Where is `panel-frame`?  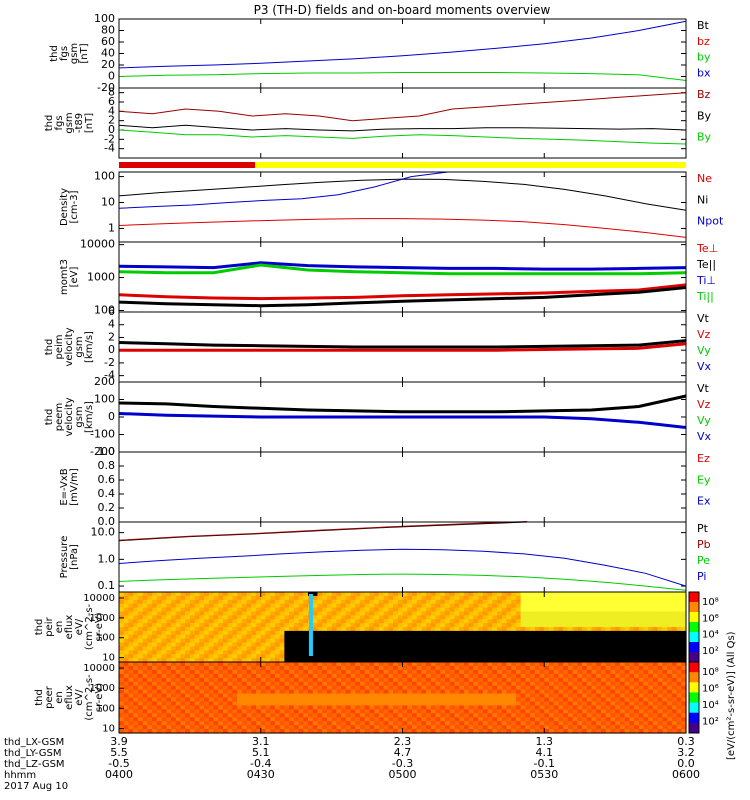 panel-frame is located at coordinates (402, 207).